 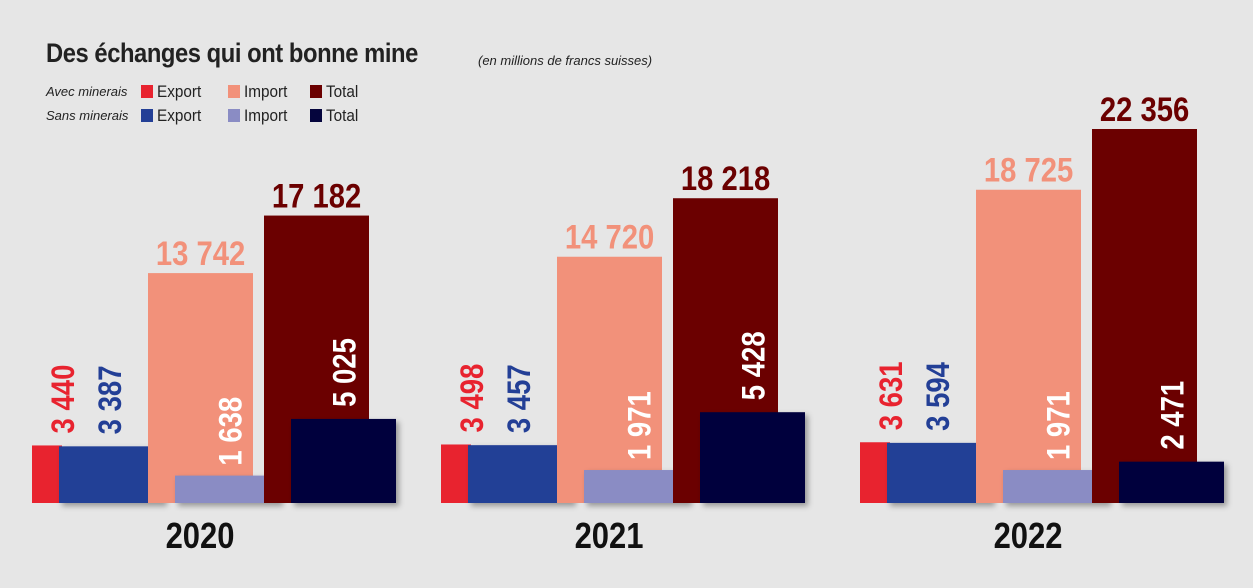 What do you see at coordinates (111, 474) in the screenshot?
I see `bar-sans-export-2020` at bounding box center [111, 474].